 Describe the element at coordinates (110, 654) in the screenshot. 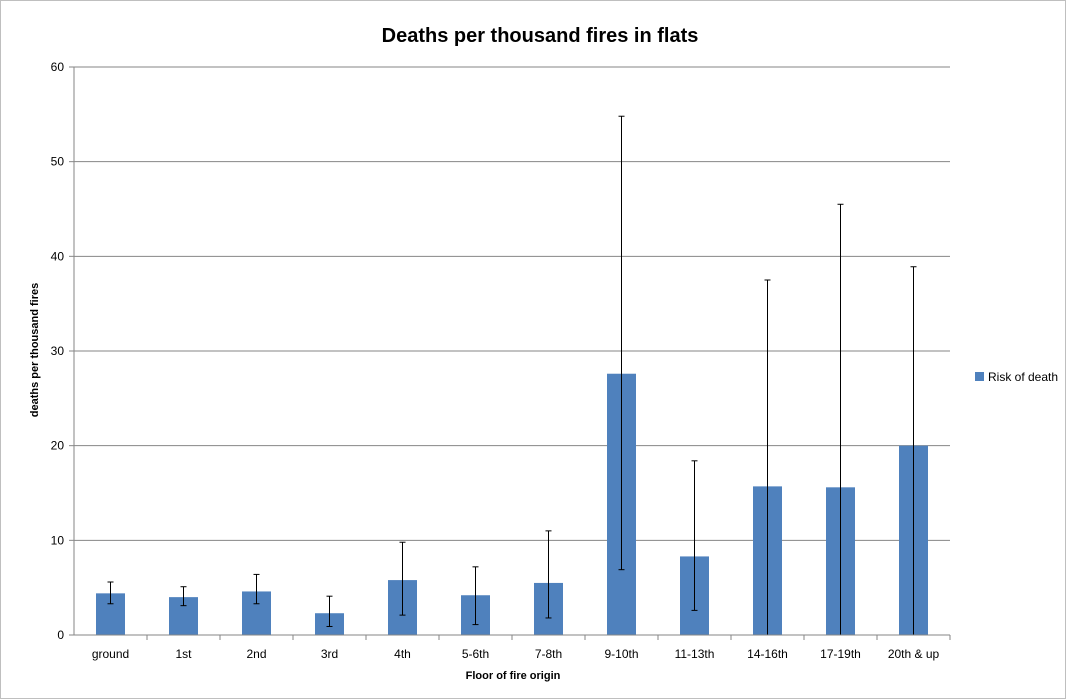

I see `x-tick-label: ground` at that location.